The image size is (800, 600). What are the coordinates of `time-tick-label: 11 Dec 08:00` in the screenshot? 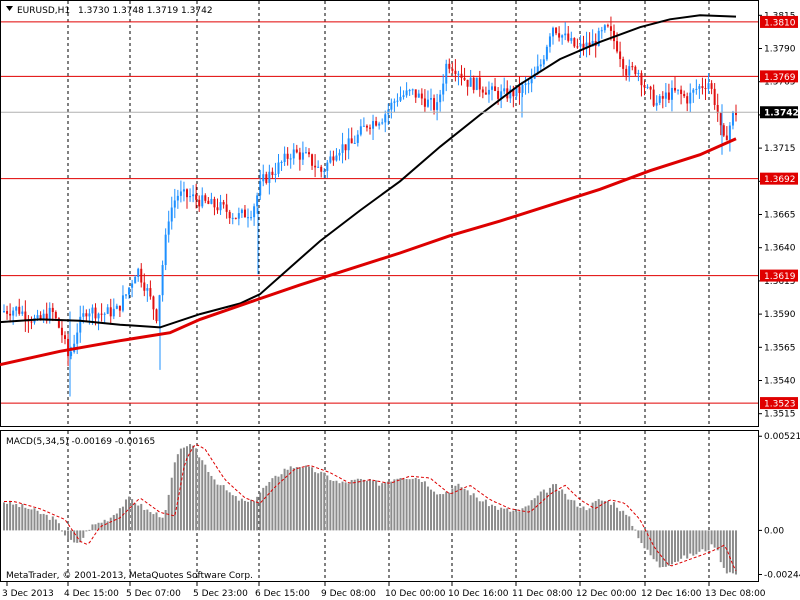 It's located at (542, 594).